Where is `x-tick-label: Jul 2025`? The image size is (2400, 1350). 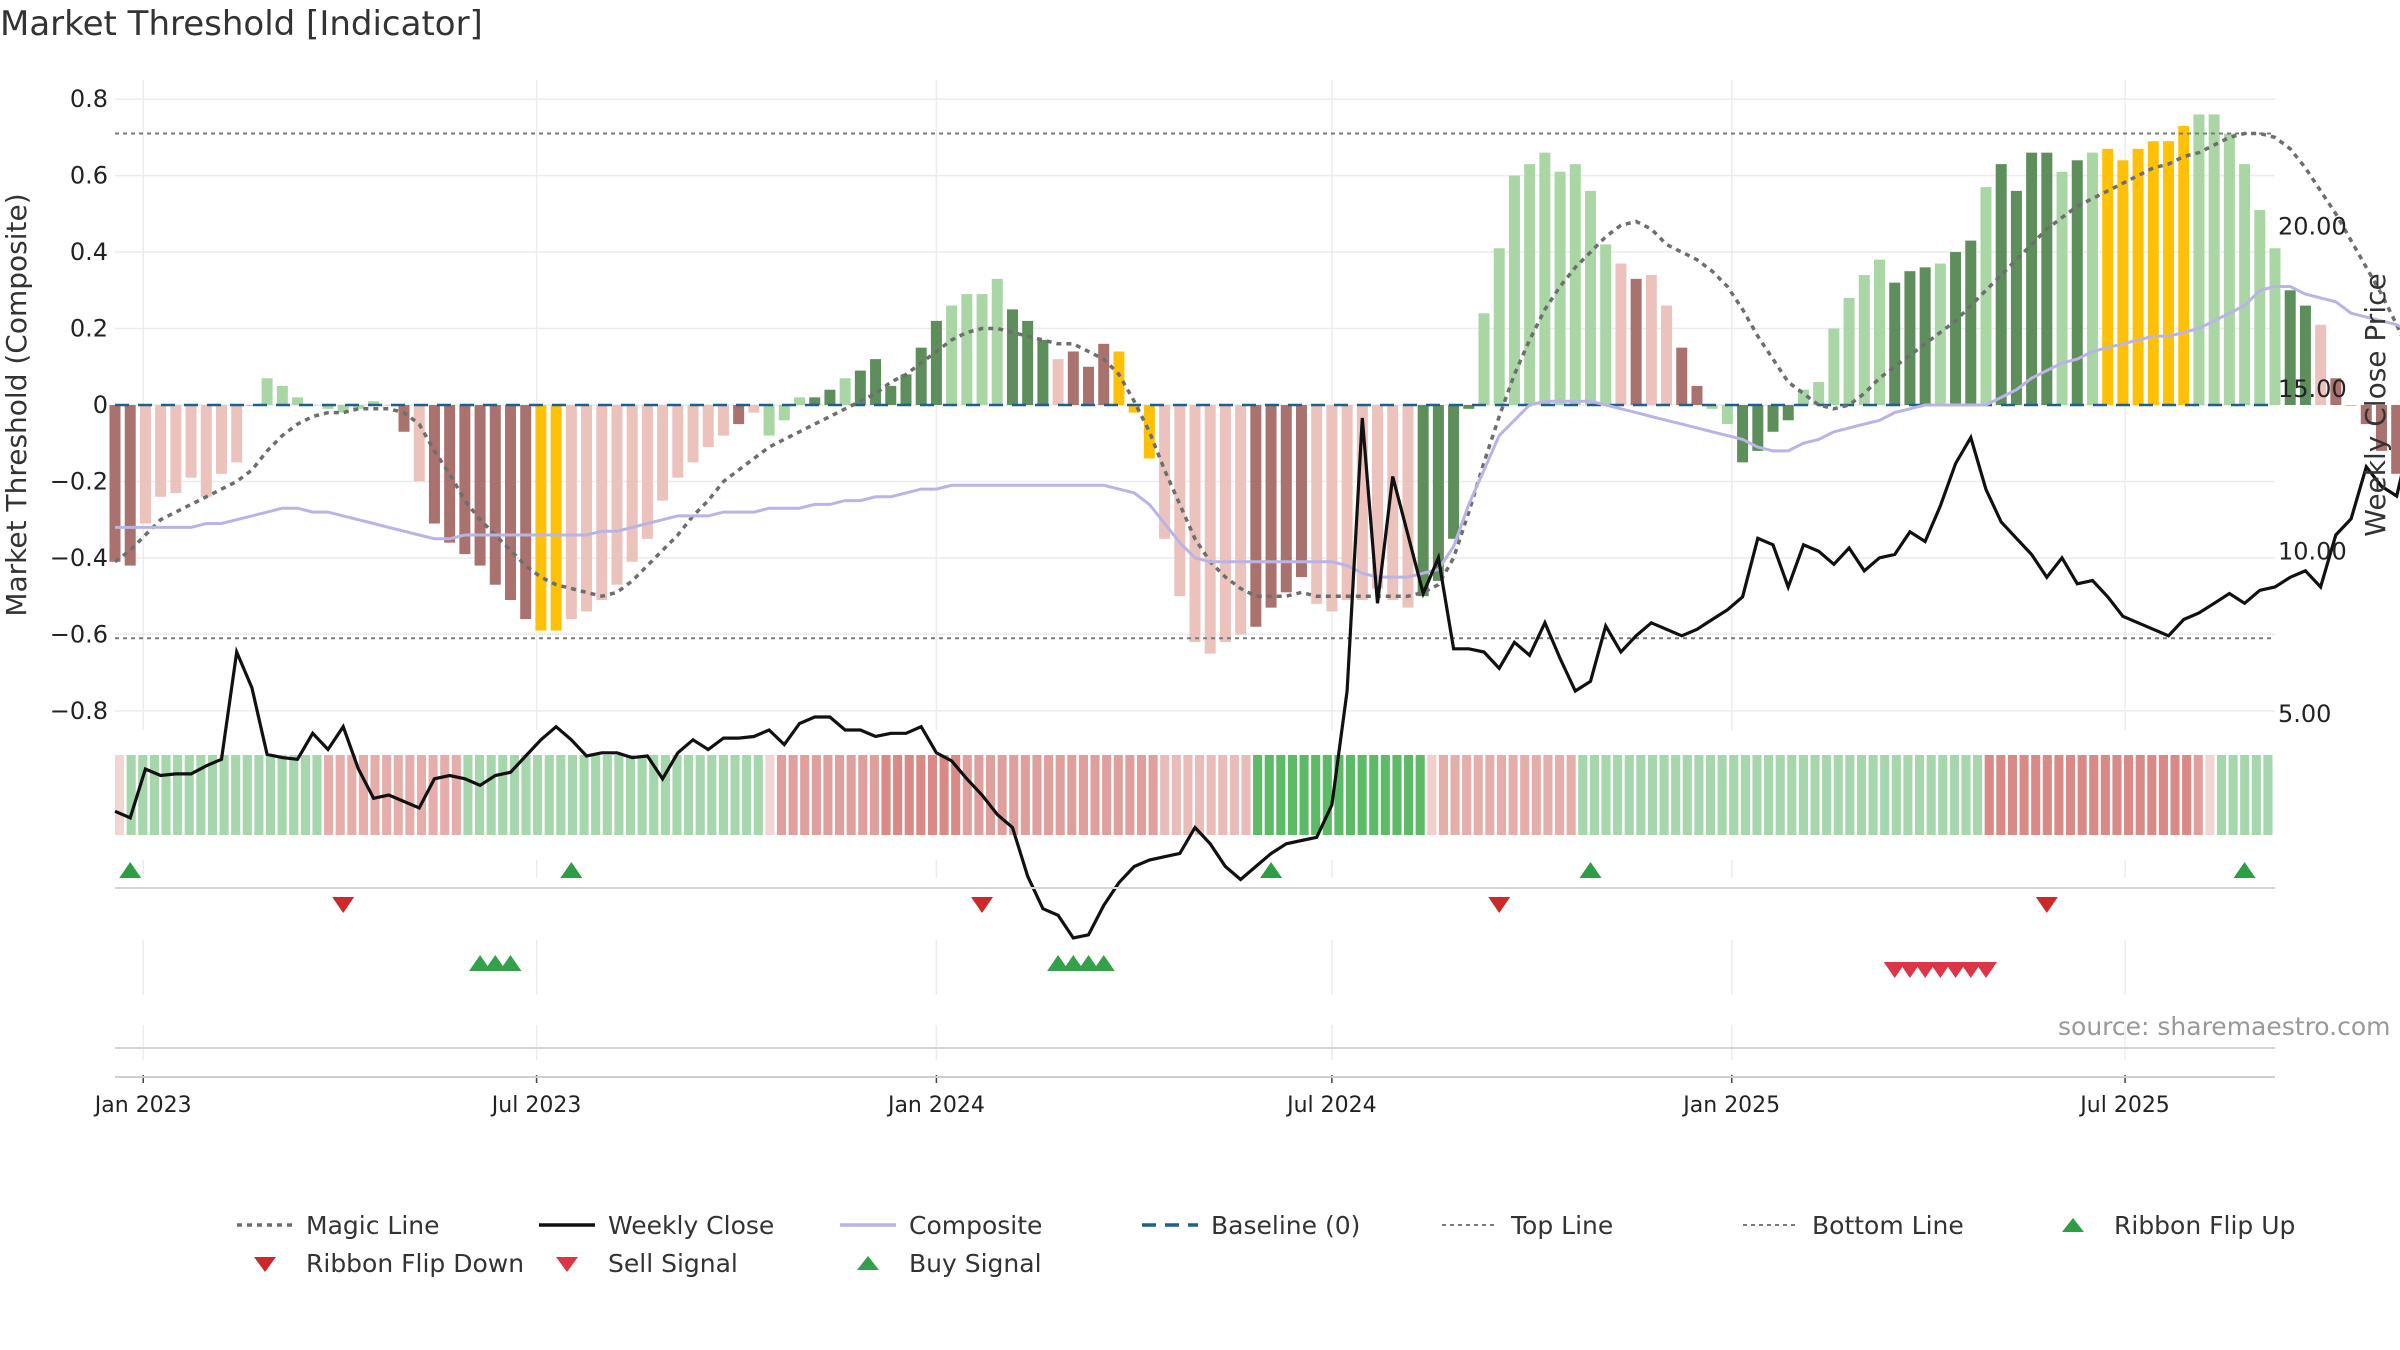 x-tick-label: Jul 2025 is located at coordinates (2124, 1105).